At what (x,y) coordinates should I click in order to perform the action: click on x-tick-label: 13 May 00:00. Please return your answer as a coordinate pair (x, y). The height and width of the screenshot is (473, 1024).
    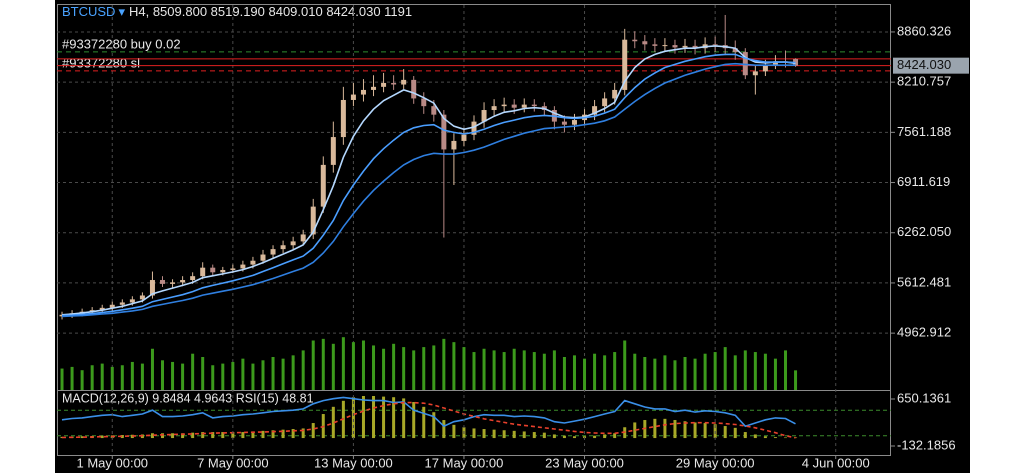
    Looking at the image, I should click on (353, 462).